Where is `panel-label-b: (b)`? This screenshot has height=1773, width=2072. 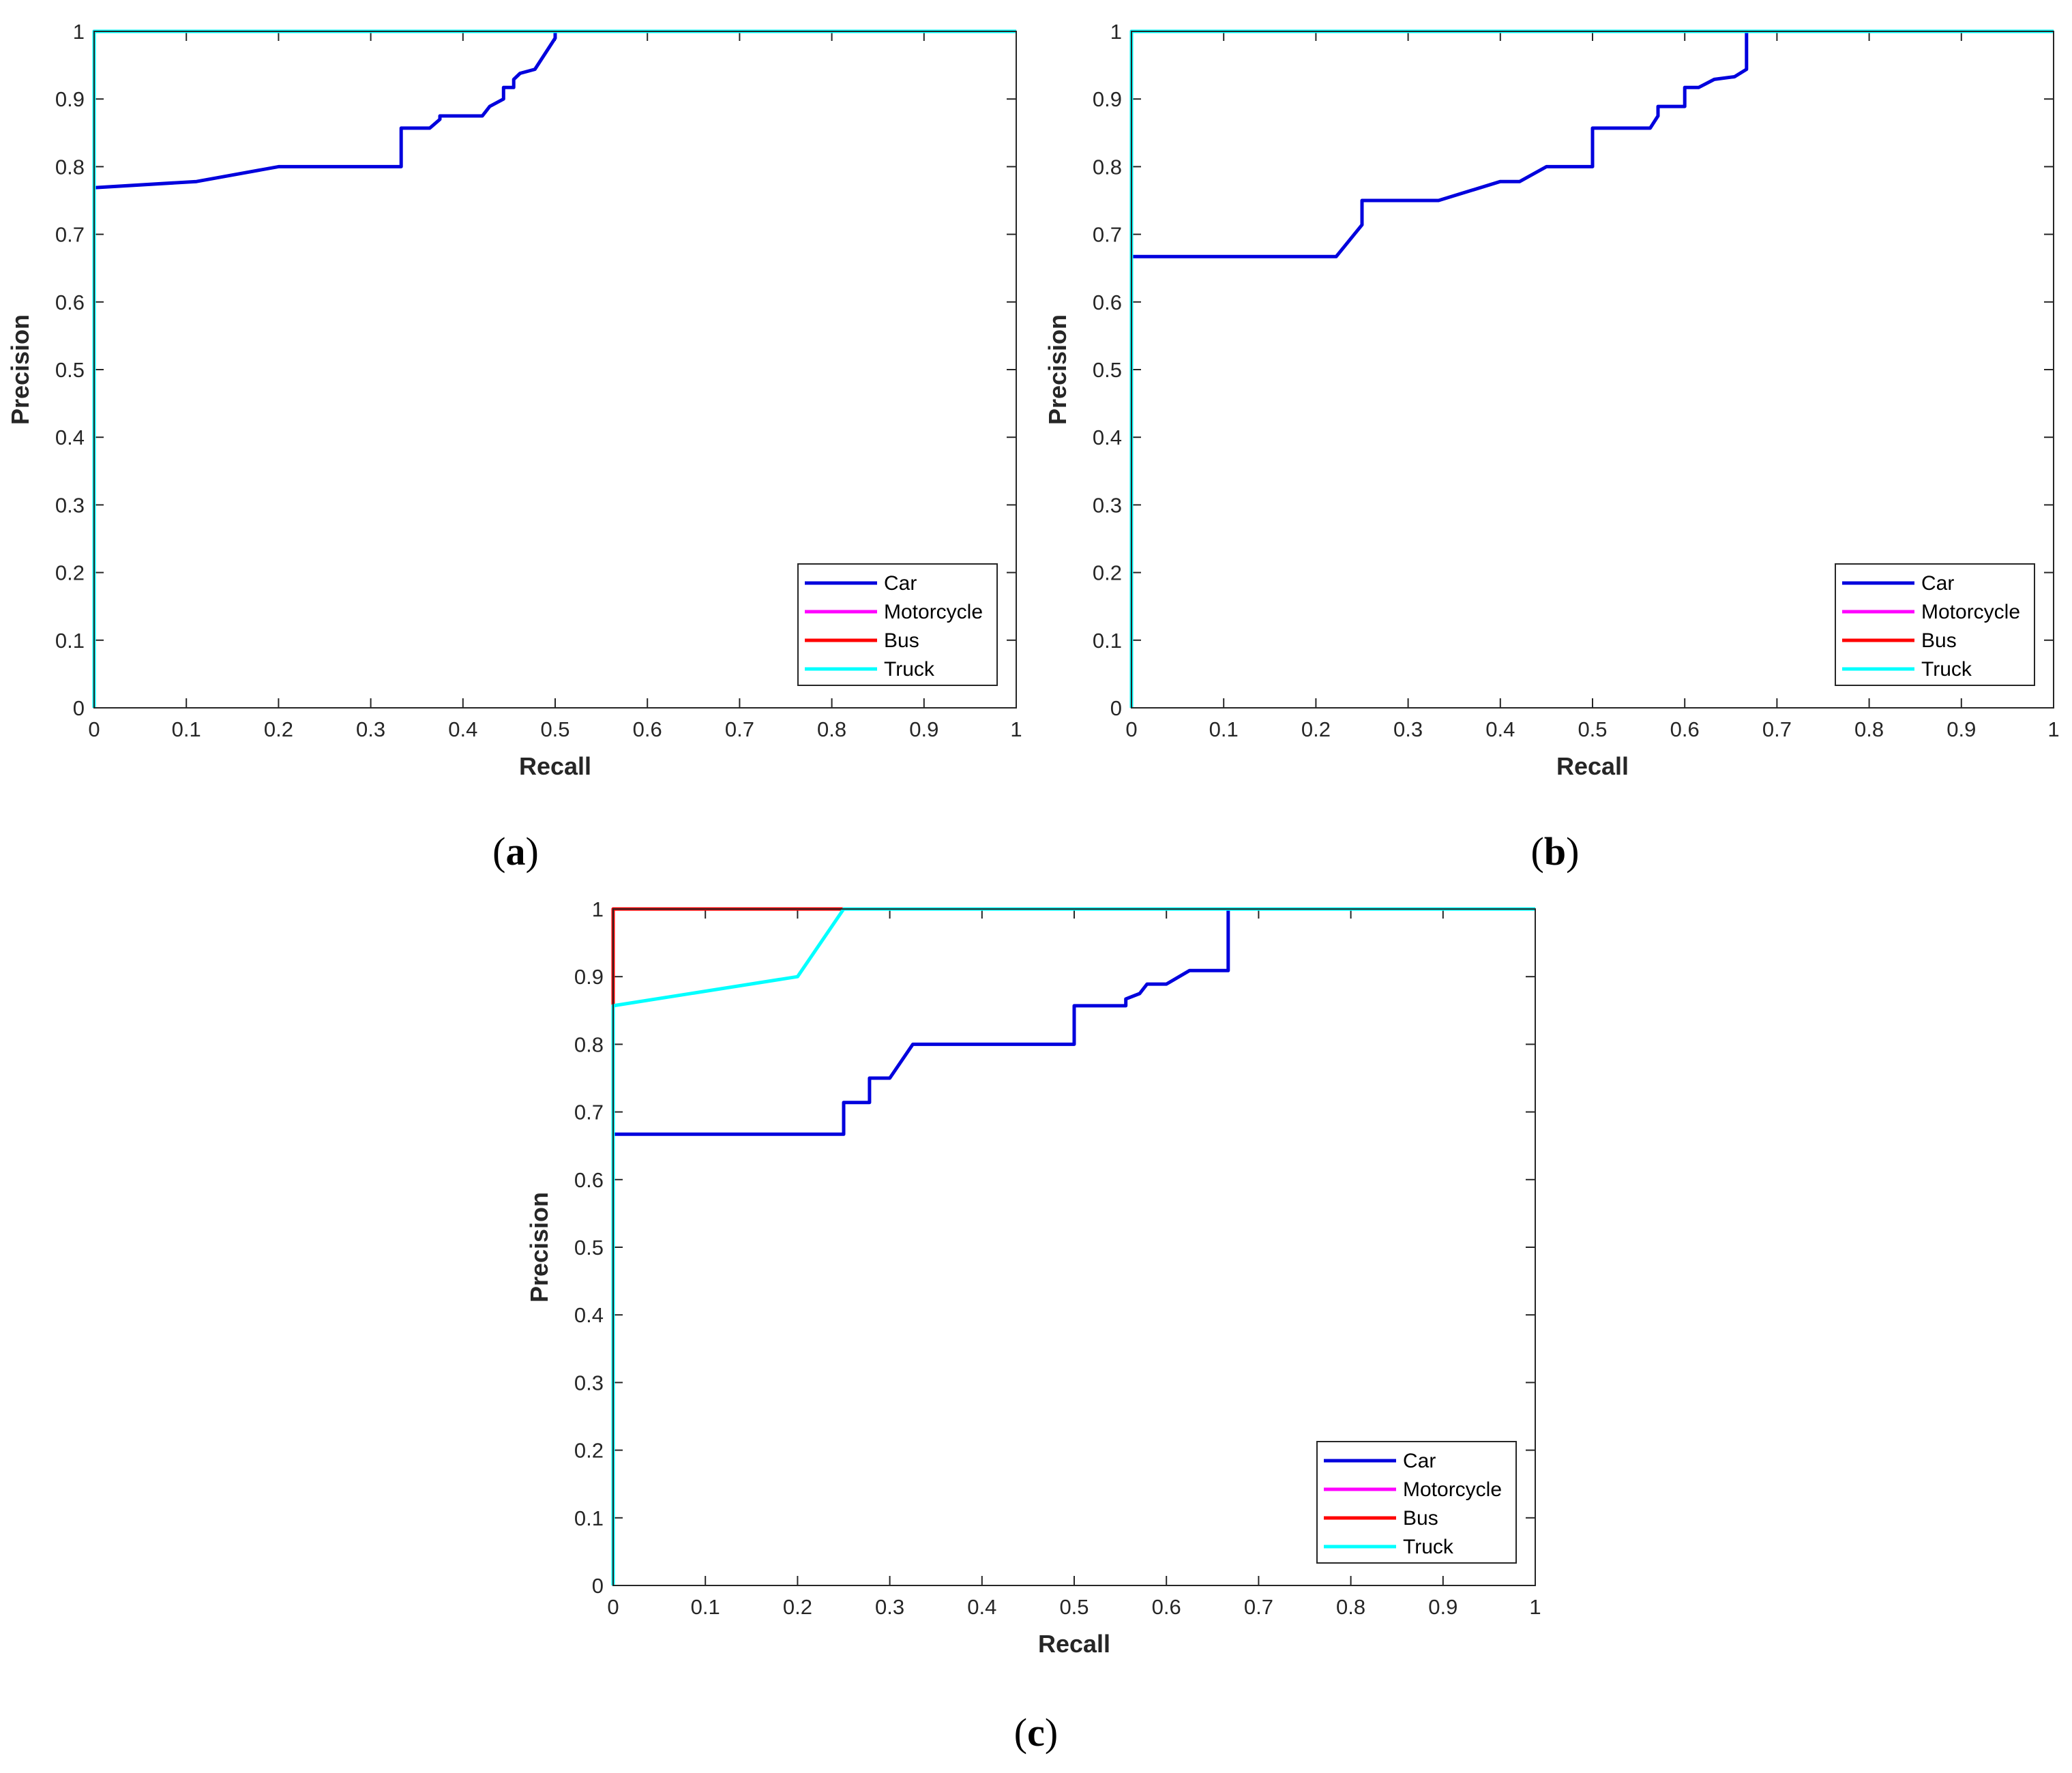 panel-label-b: (b) is located at coordinates (1555, 852).